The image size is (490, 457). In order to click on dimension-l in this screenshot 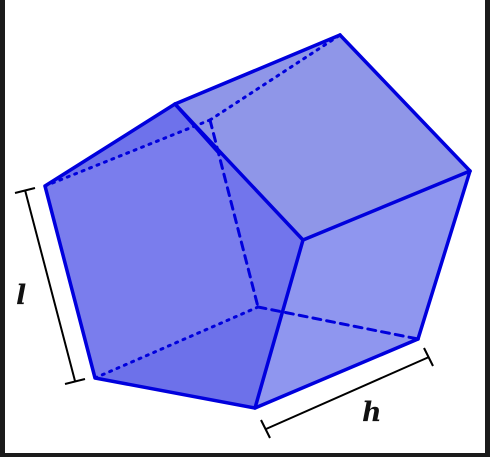, I will do `click(50, 286)`.